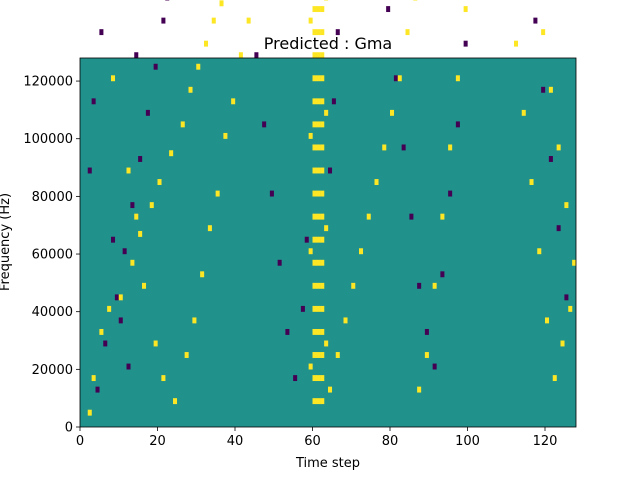 Image resolution: width=640 pixels, height=480 pixels. What do you see at coordinates (48, 139) in the screenshot?
I see `y-tick-label: 100000` at bounding box center [48, 139].